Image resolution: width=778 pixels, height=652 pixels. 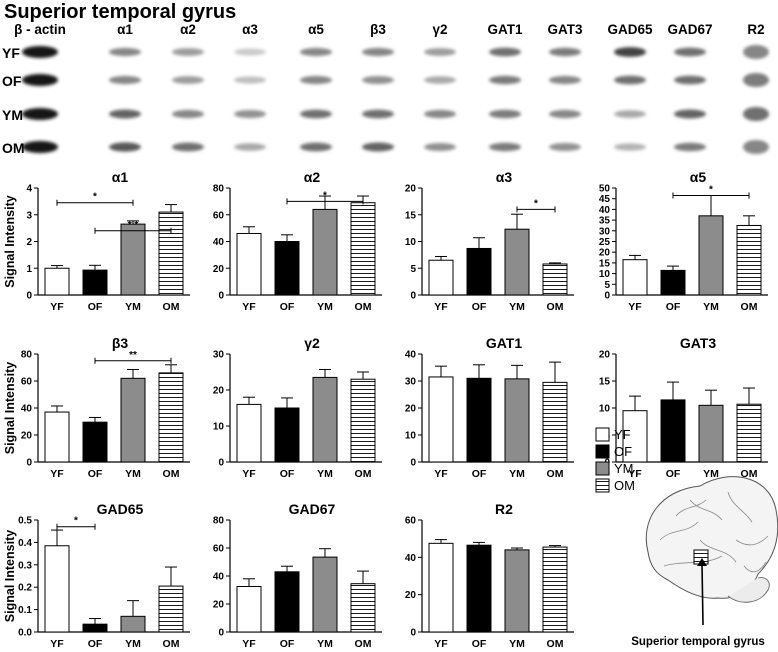 What do you see at coordinates (439, 29) in the screenshot?
I see `blot-column-label: γ2` at bounding box center [439, 29].